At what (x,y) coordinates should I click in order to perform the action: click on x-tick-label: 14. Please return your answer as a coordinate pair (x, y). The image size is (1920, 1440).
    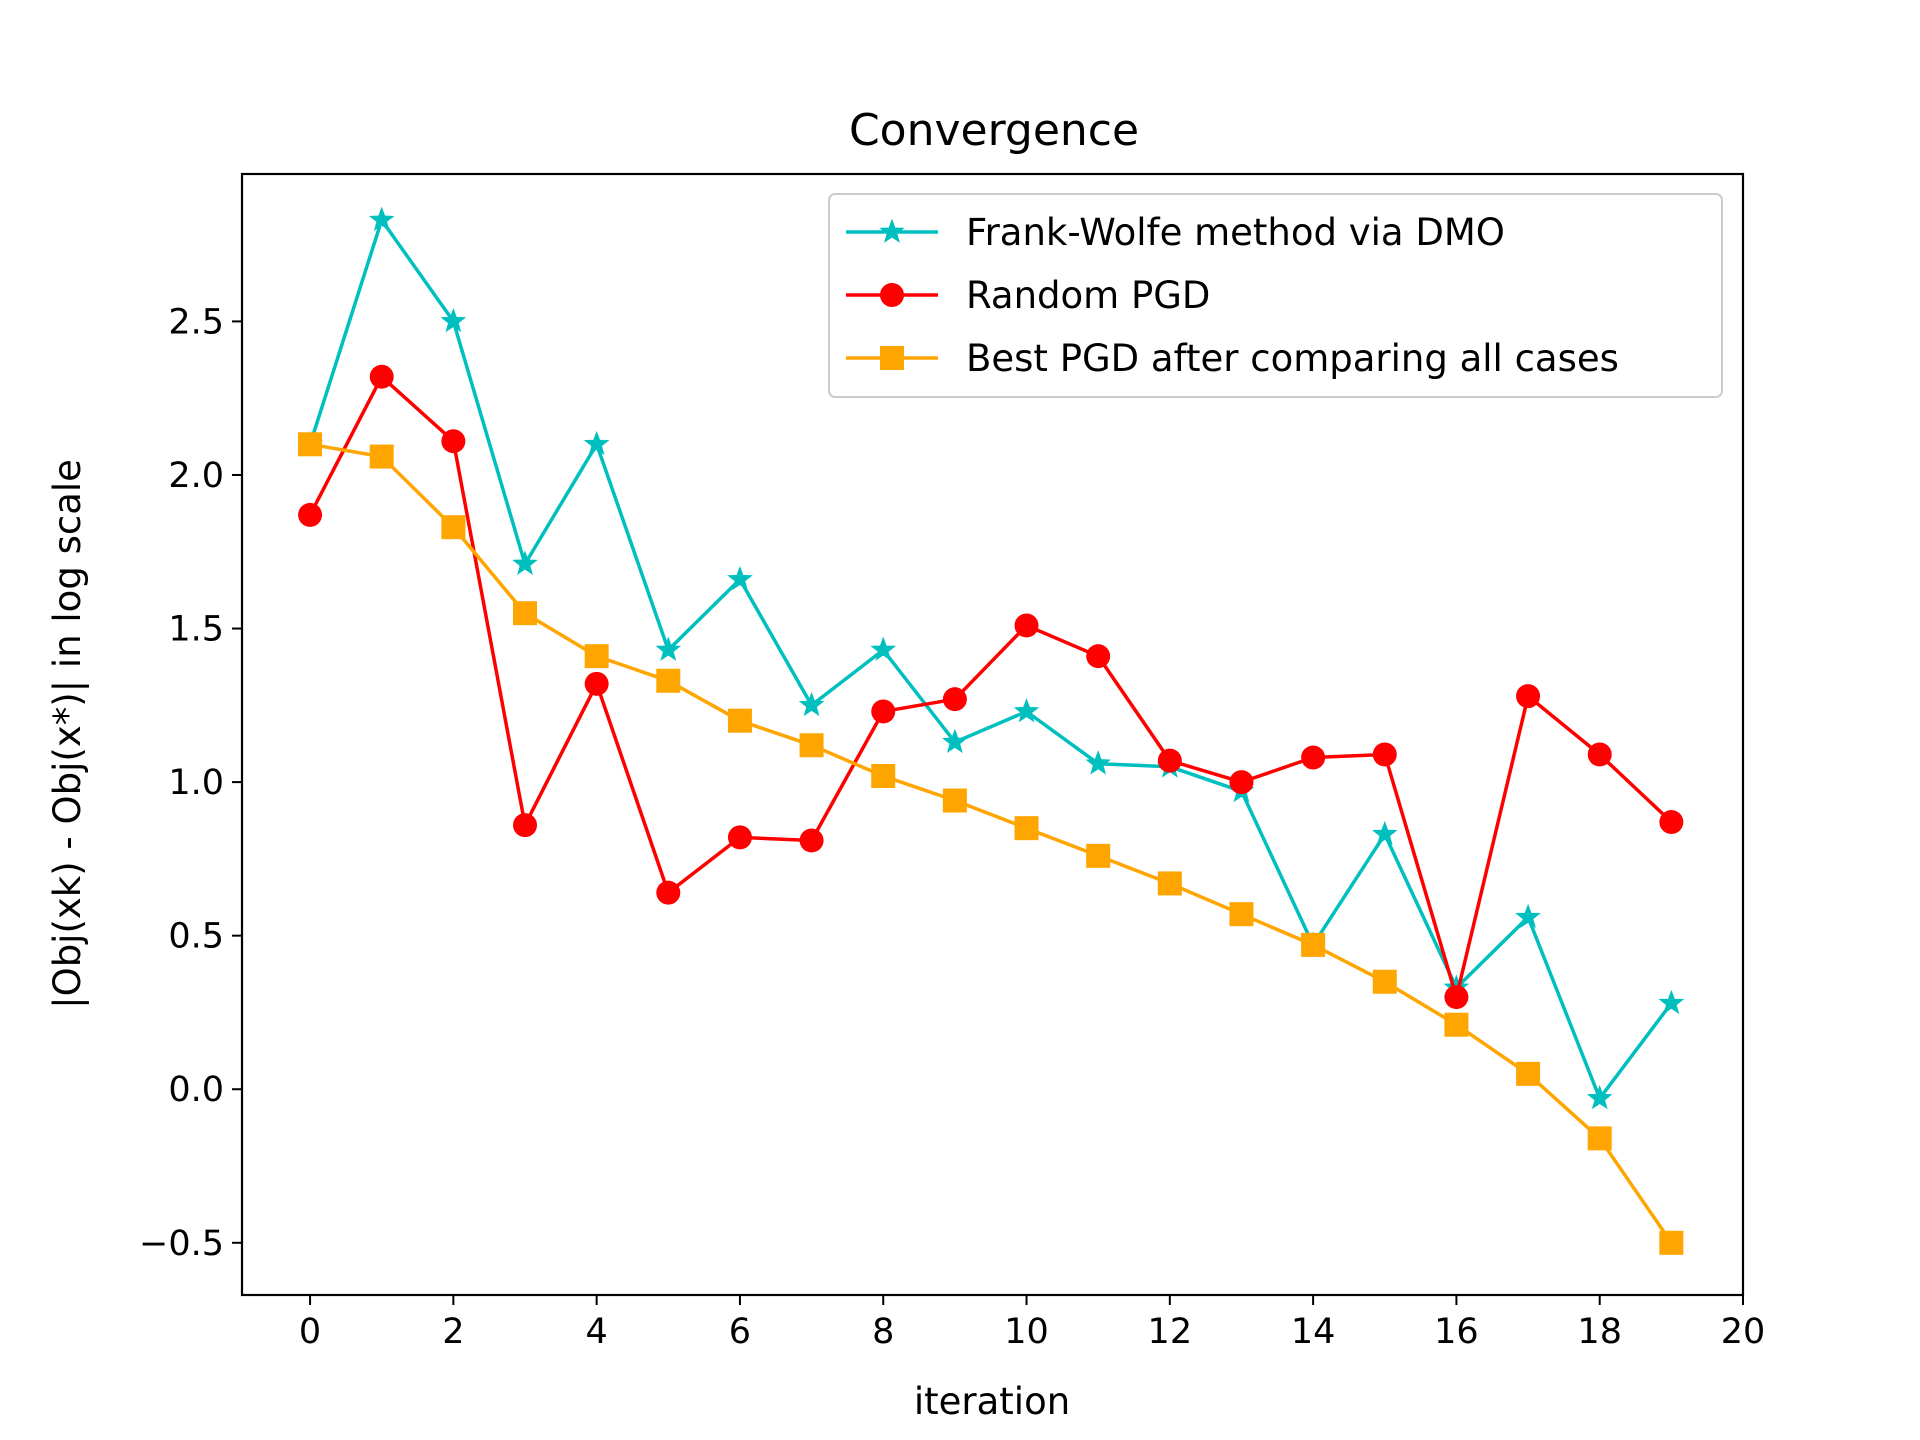
    Looking at the image, I should click on (1313, 1332).